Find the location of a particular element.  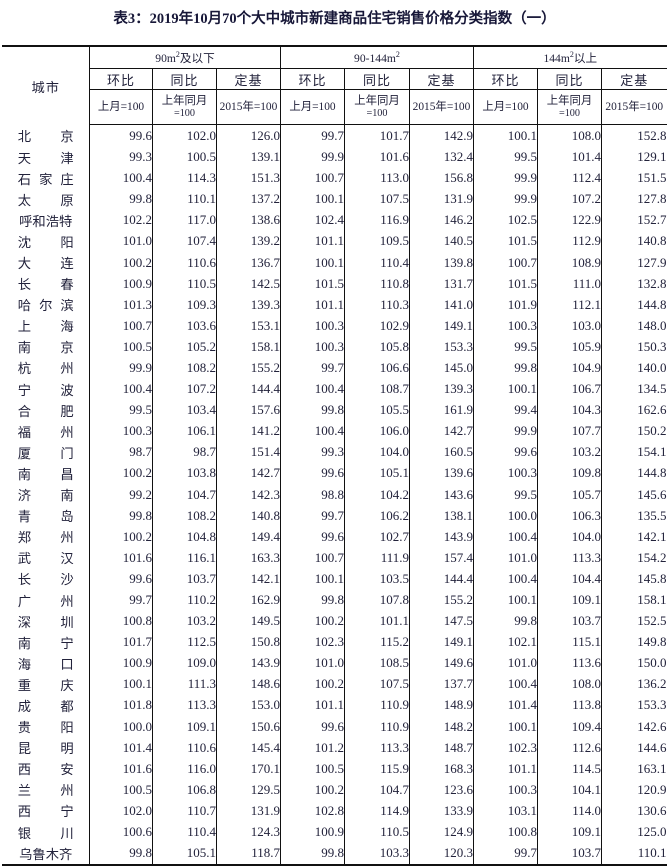

city-name: 乌鲁木齐 is located at coordinates (46, 854).